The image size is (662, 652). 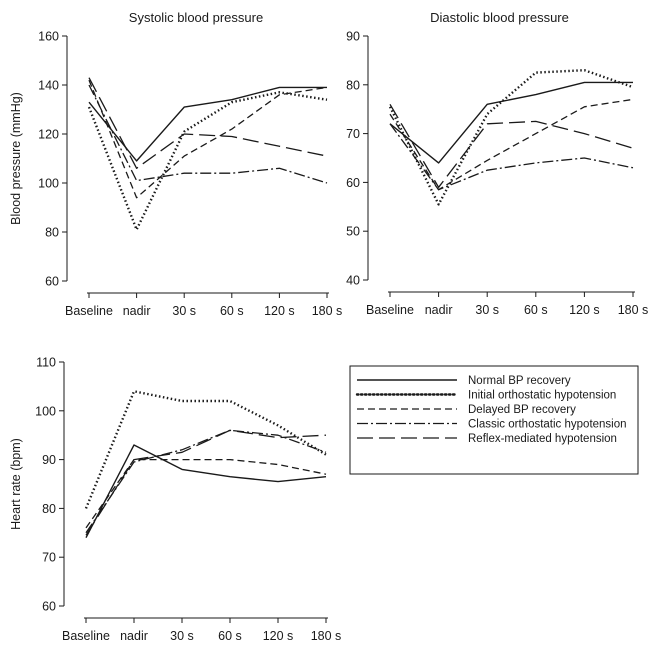 I want to click on y-axis-label: Blood pressure (mmHg), so click(x=16, y=158).